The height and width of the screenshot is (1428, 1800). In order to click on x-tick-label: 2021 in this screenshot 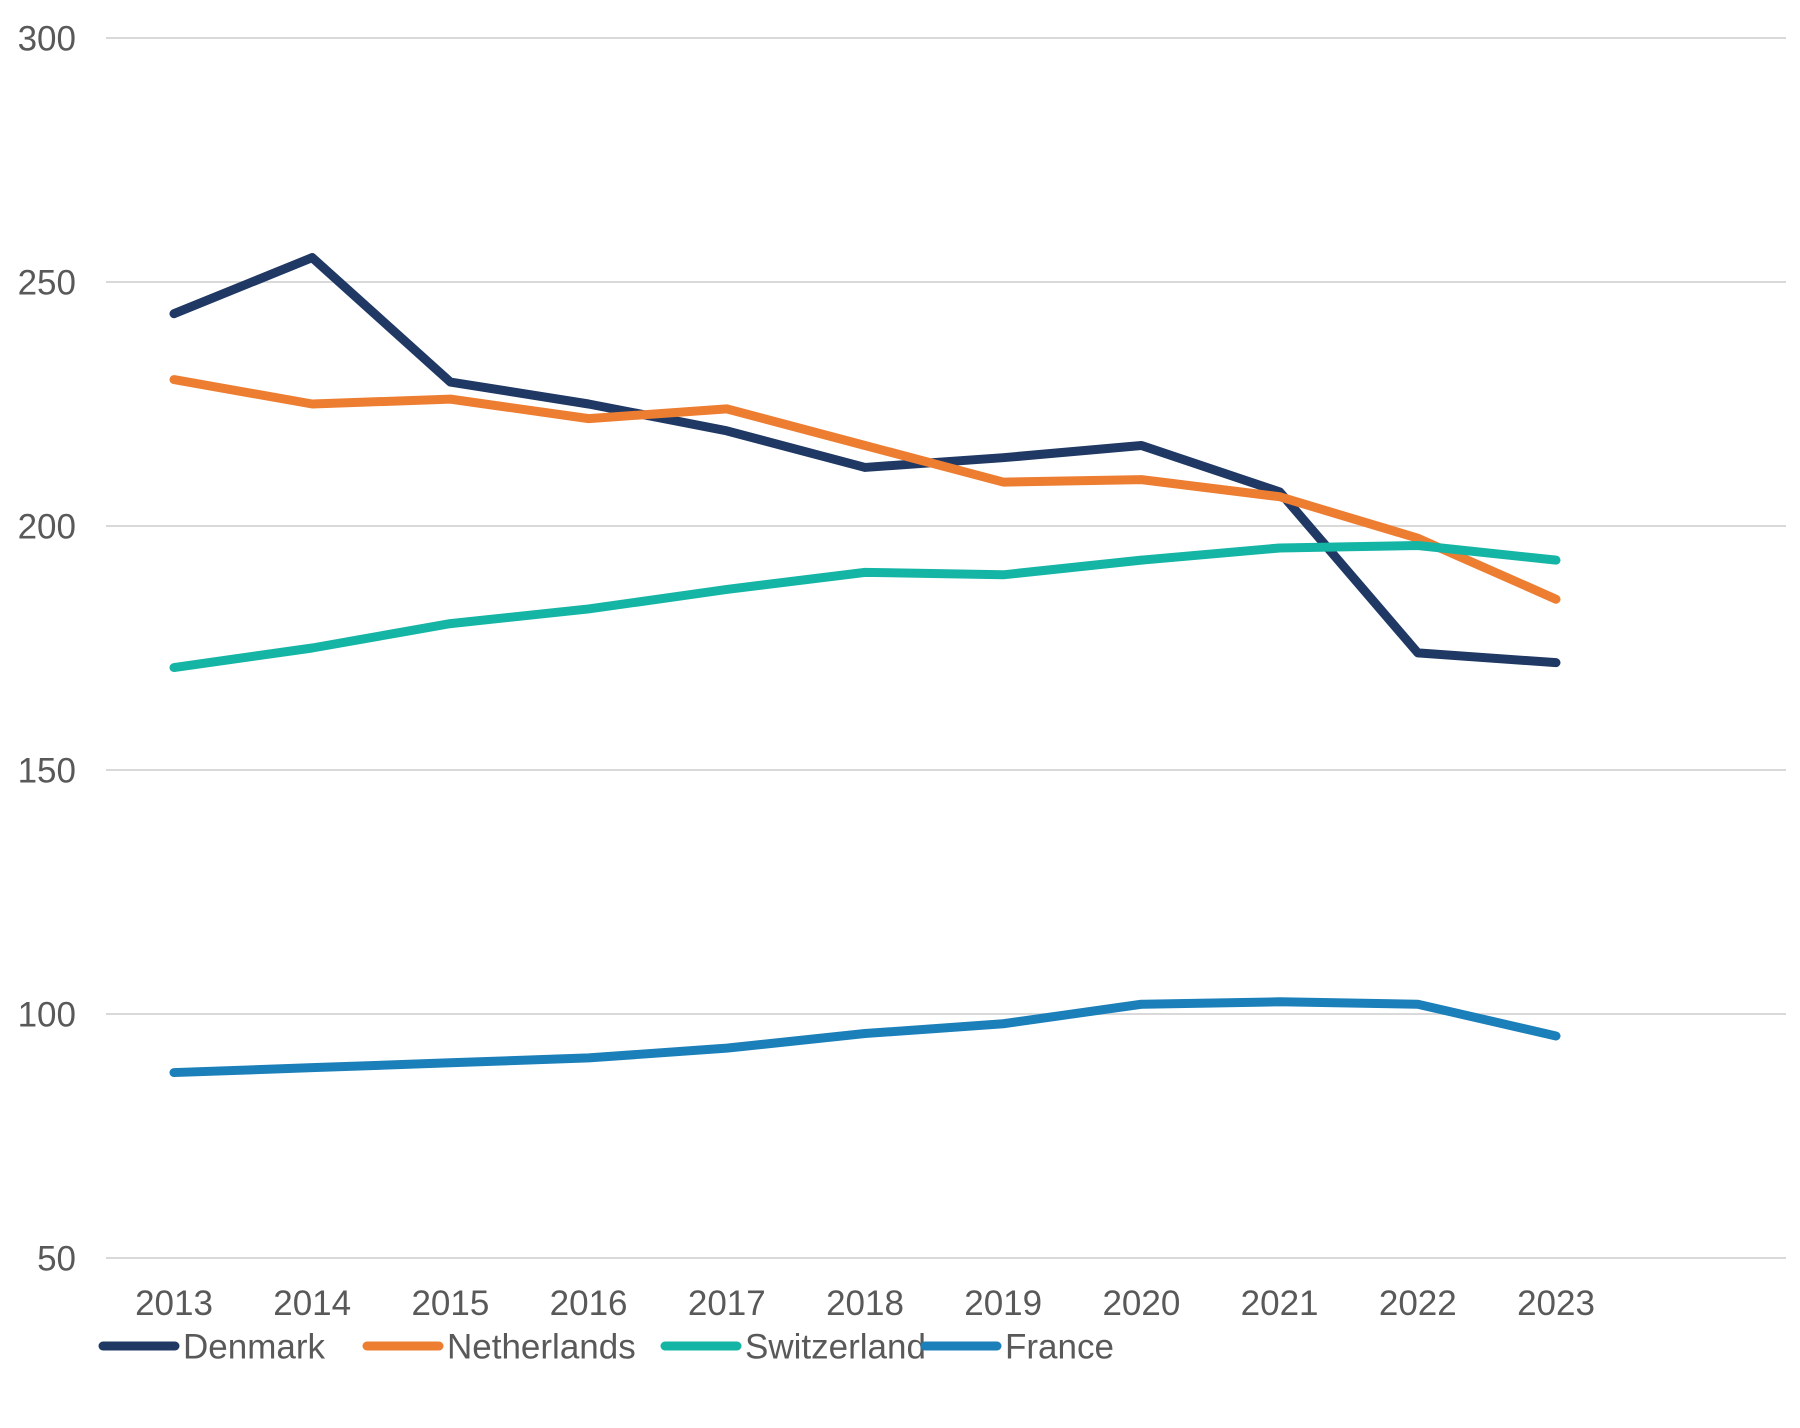, I will do `click(1280, 1303)`.